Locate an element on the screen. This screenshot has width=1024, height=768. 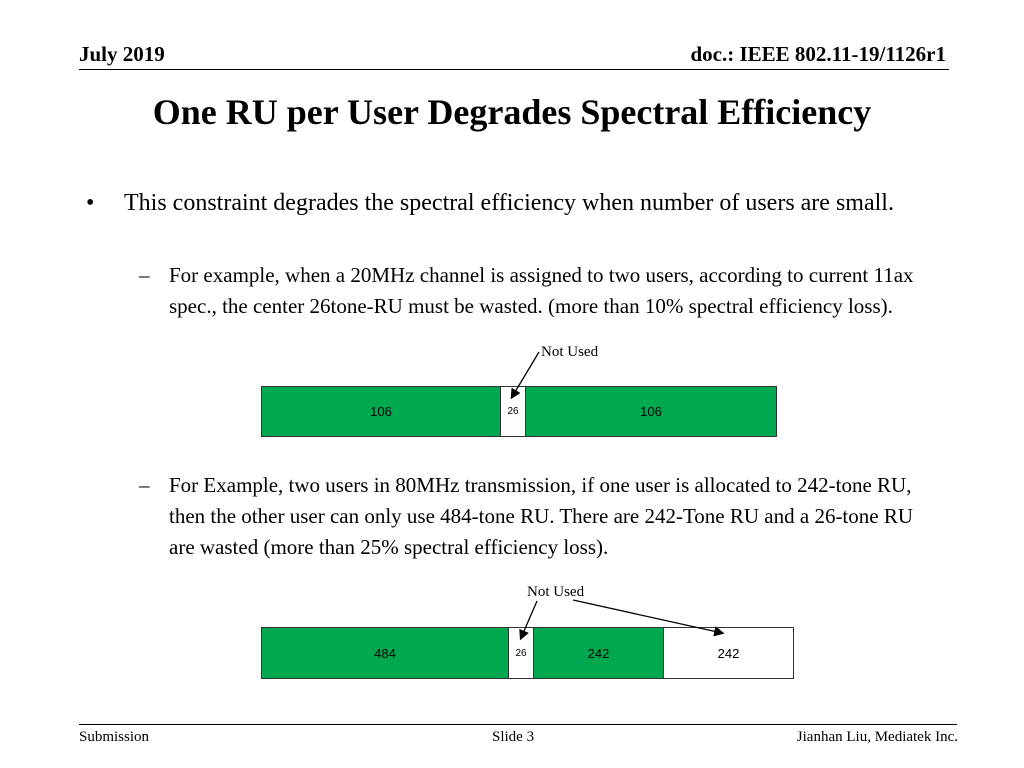
not-used-label-2: Not Used is located at coordinates (556, 592).